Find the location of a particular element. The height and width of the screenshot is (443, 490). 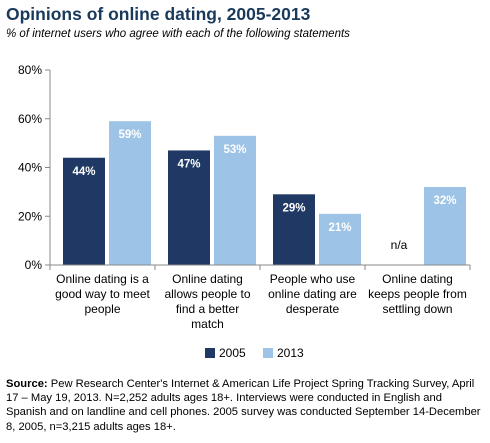

category-label-line: desperate is located at coordinates (313, 309).